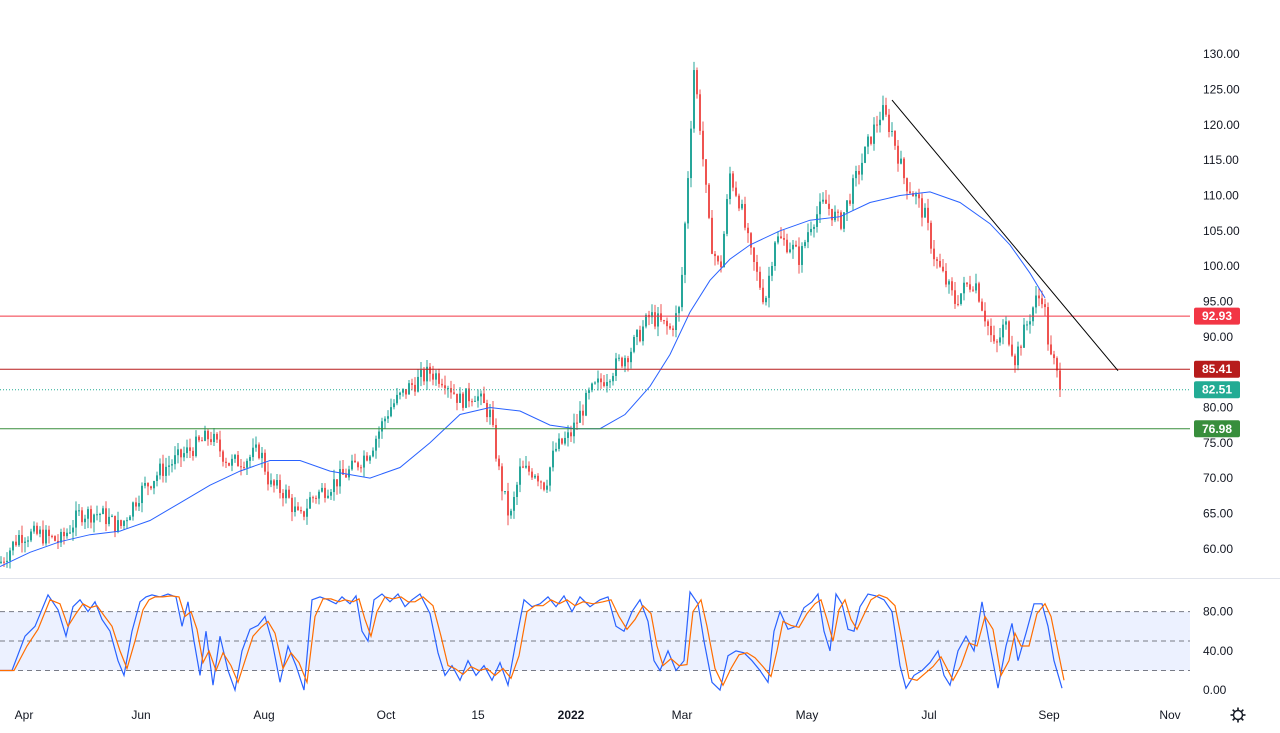  I want to click on settings-gear-icon, so click(1238, 715).